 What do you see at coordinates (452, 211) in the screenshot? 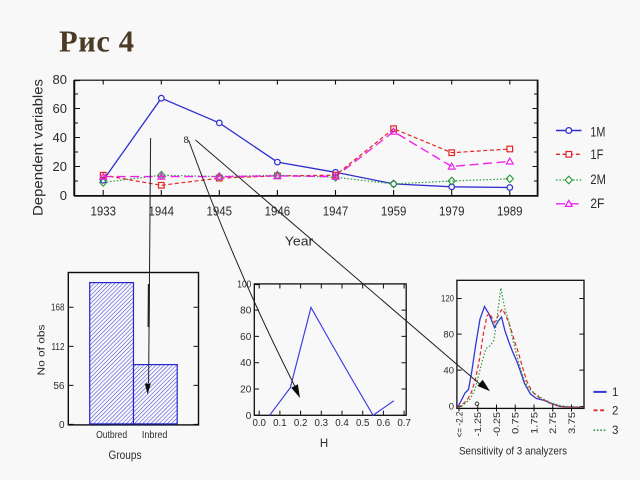
I see `svg-text: 1979` at bounding box center [452, 211].